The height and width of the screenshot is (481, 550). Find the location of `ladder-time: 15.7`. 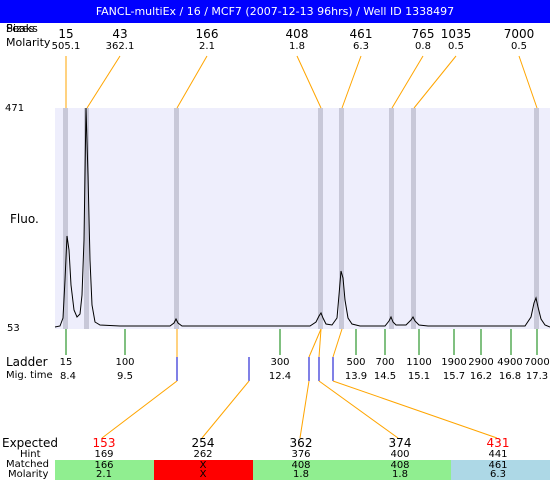

ladder-time: 15.7 is located at coordinates (454, 376).